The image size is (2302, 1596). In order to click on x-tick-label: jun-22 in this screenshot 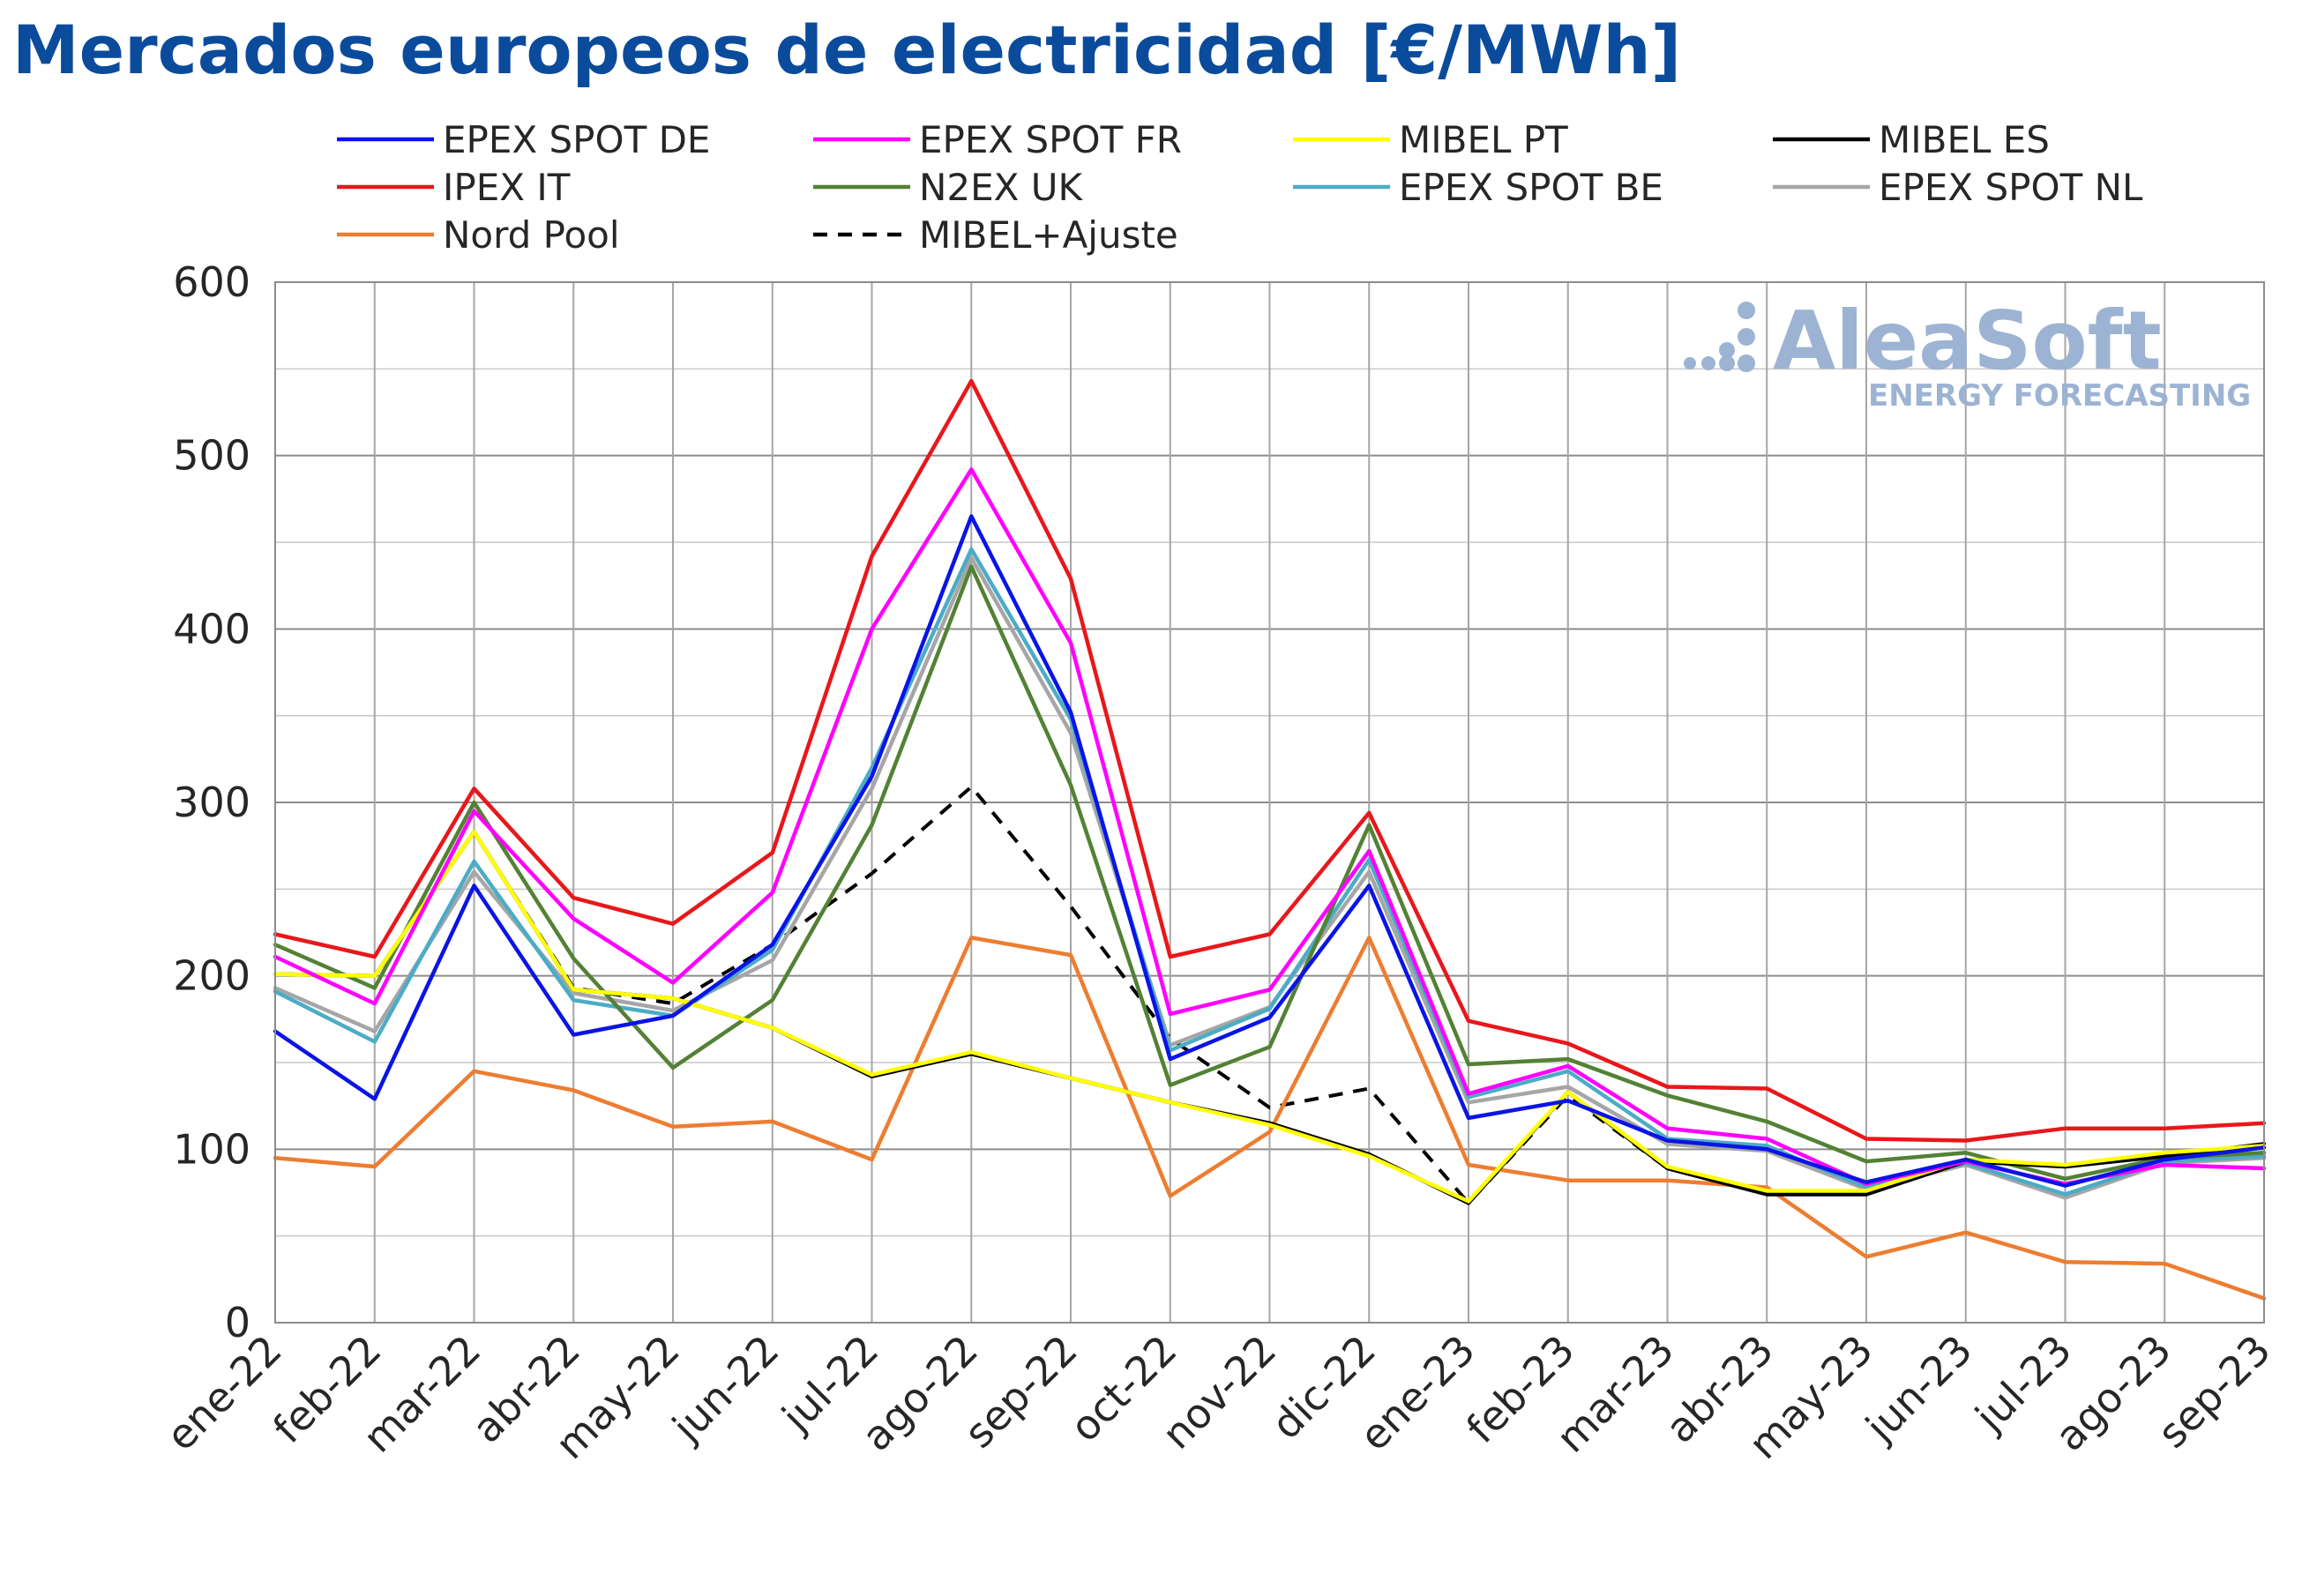, I will do `click(725, 1388)`.